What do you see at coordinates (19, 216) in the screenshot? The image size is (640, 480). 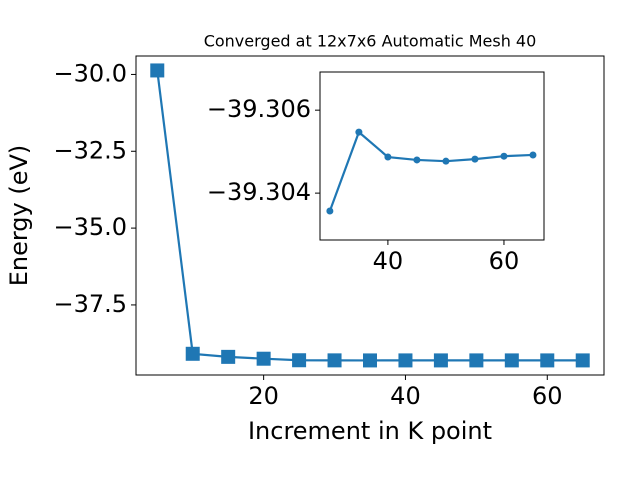 I see `y-axis-label: Energy (eV)` at bounding box center [19, 216].